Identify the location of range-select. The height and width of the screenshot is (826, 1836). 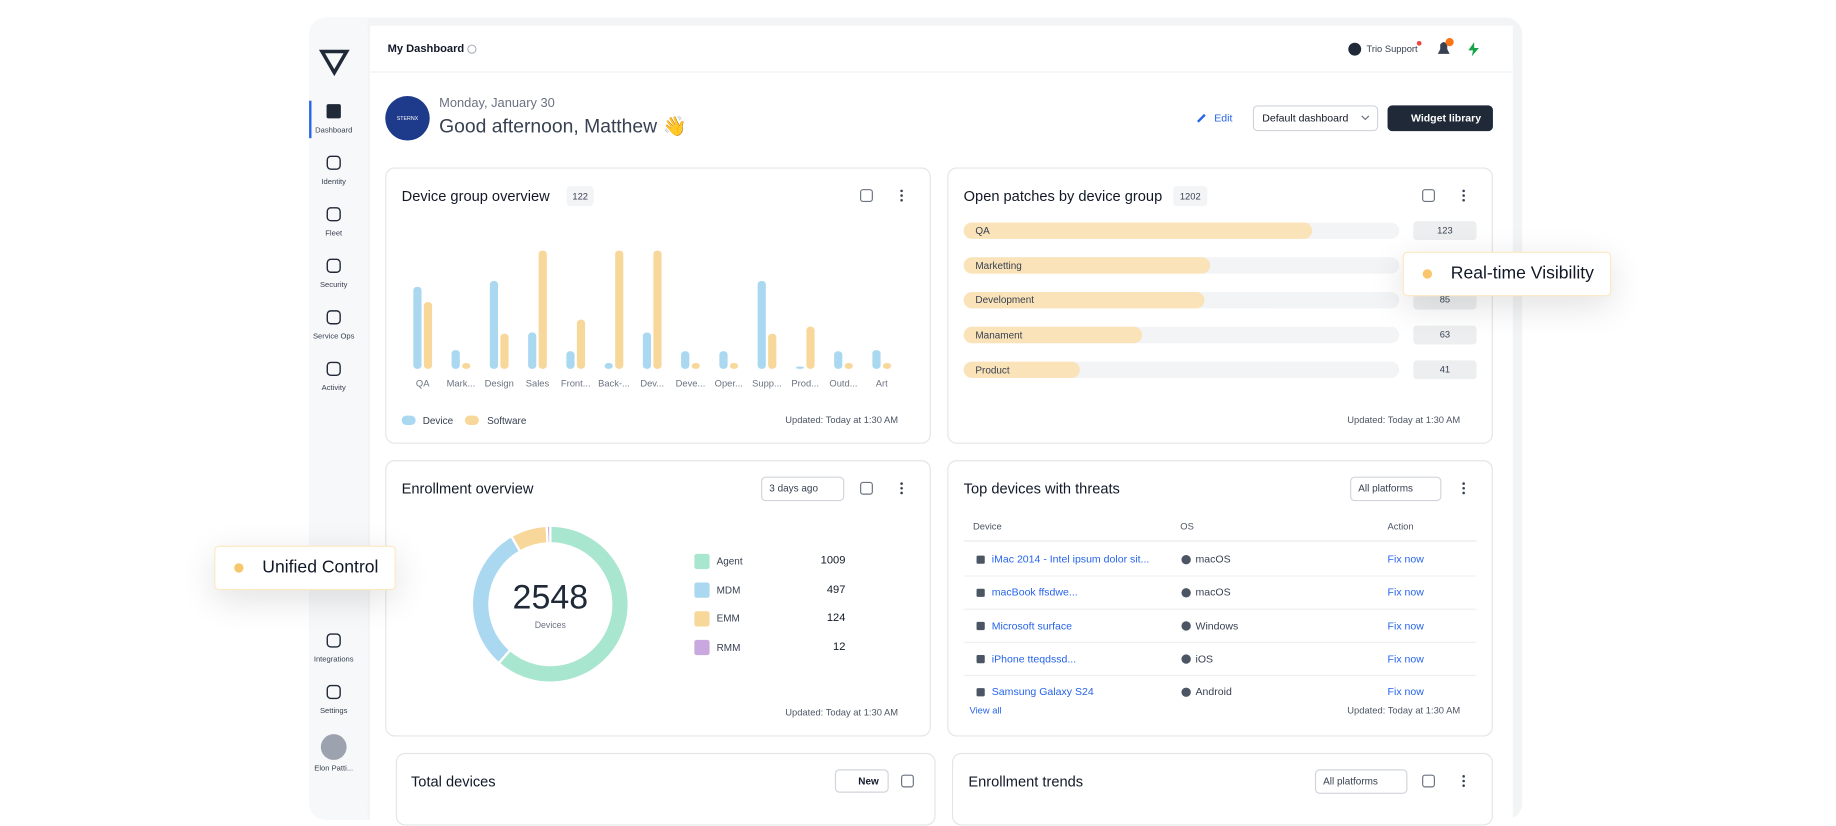
(803, 489).